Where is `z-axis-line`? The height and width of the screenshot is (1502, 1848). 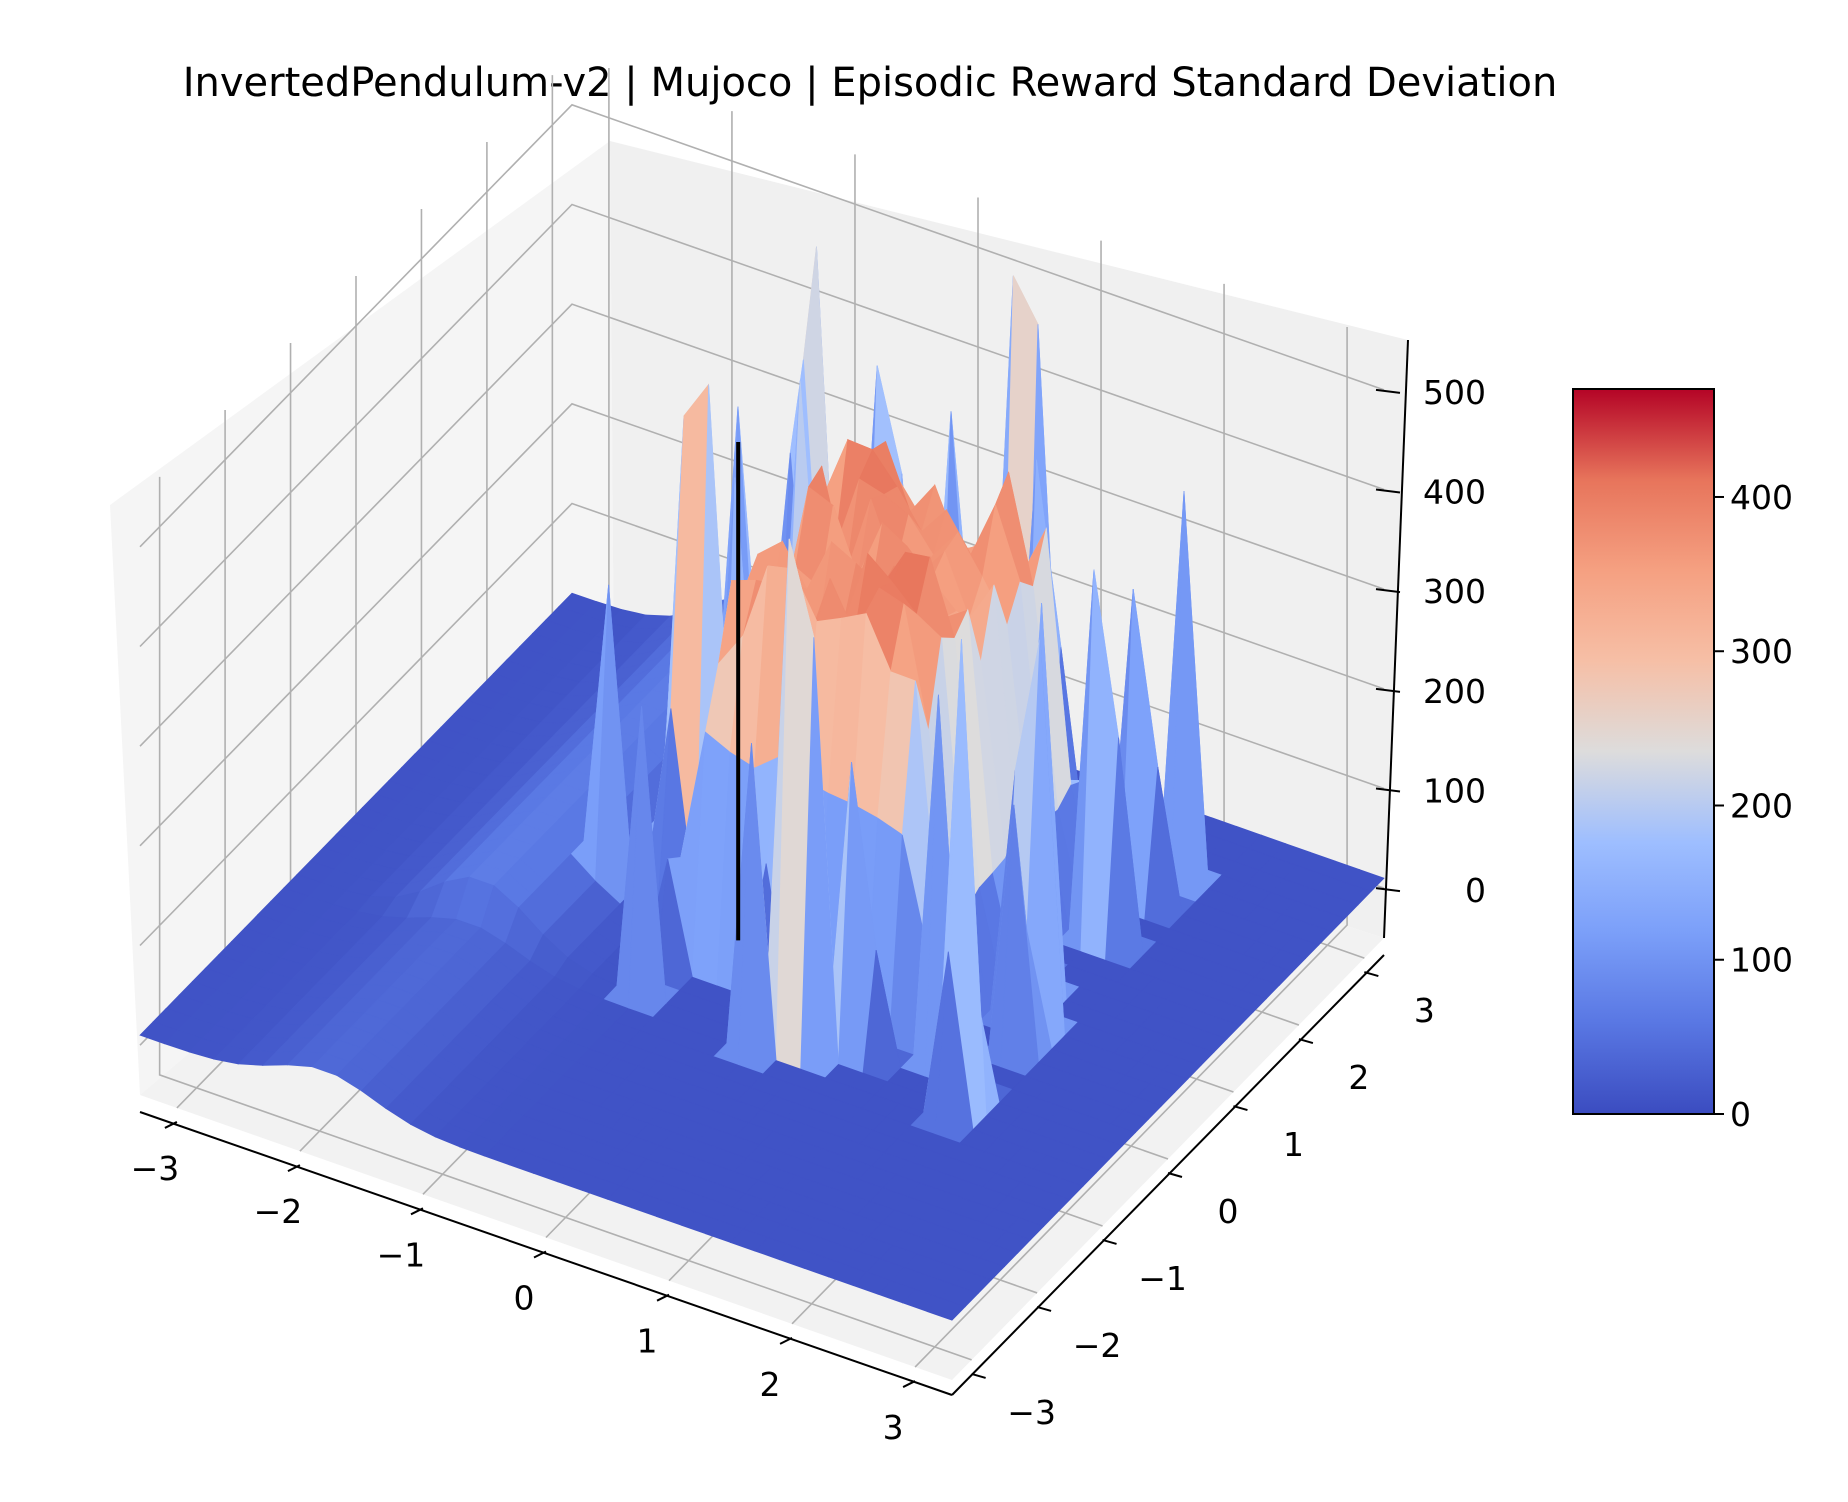 z-axis-line is located at coordinates (1396, 639).